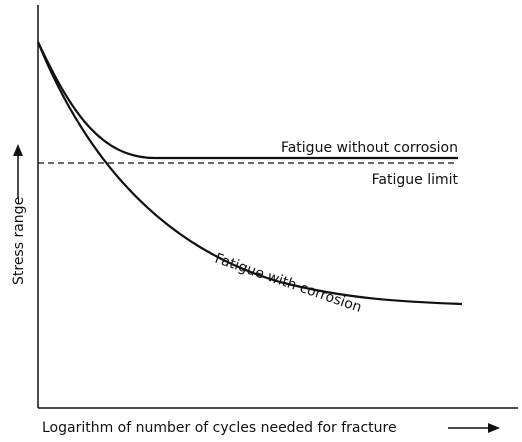  I want to click on curve-label: Fatigue limit, so click(415, 180).